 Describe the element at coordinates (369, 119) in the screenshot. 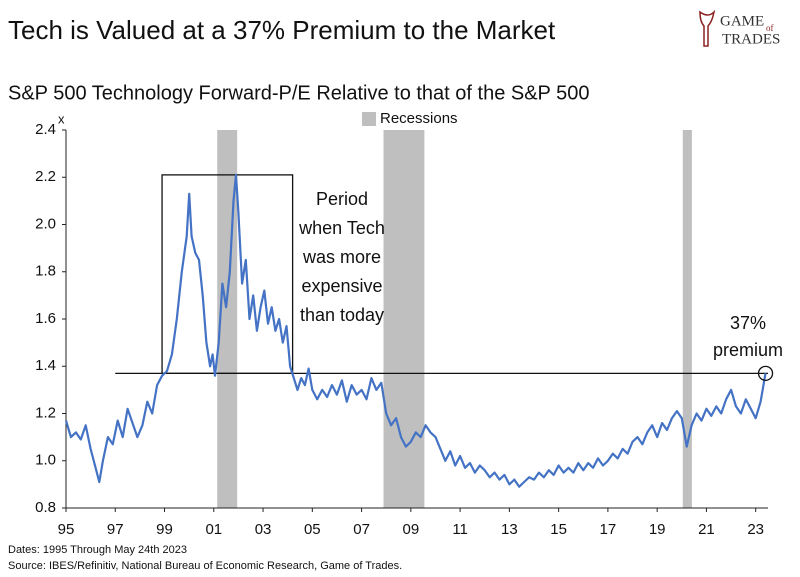

I see `legend-swatch` at that location.